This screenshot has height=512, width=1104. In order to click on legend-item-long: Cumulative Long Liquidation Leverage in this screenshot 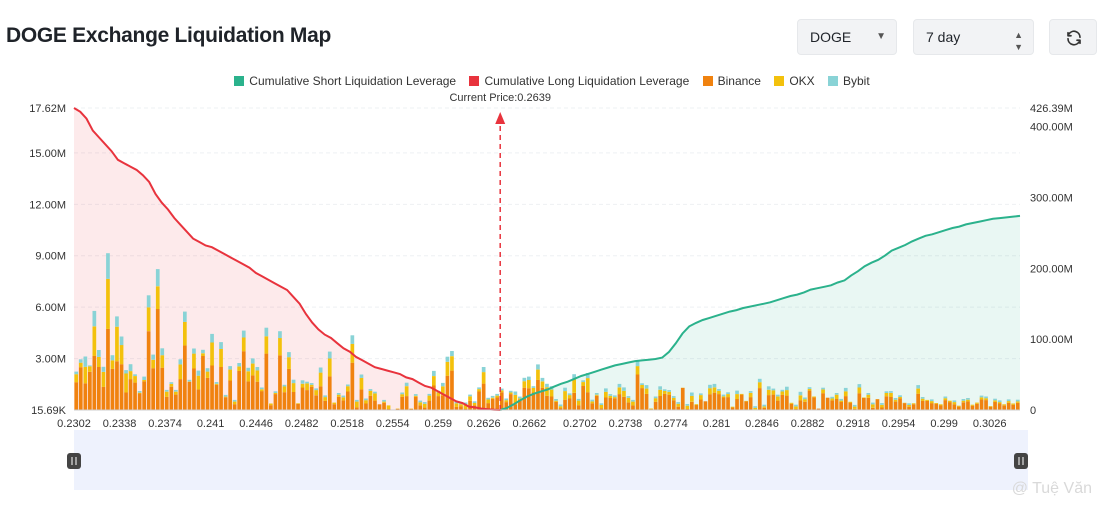, I will do `click(579, 81)`.